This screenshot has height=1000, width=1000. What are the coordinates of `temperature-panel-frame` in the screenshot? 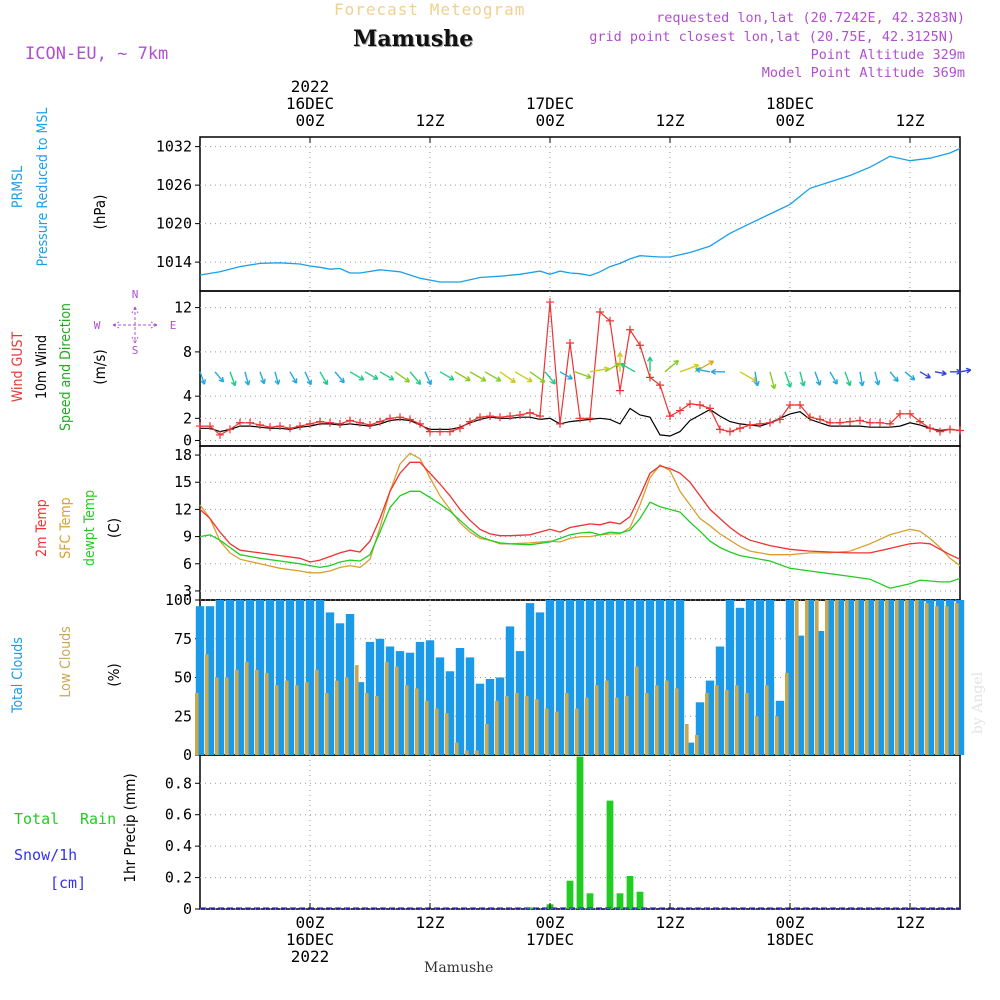 It's located at (580, 523).